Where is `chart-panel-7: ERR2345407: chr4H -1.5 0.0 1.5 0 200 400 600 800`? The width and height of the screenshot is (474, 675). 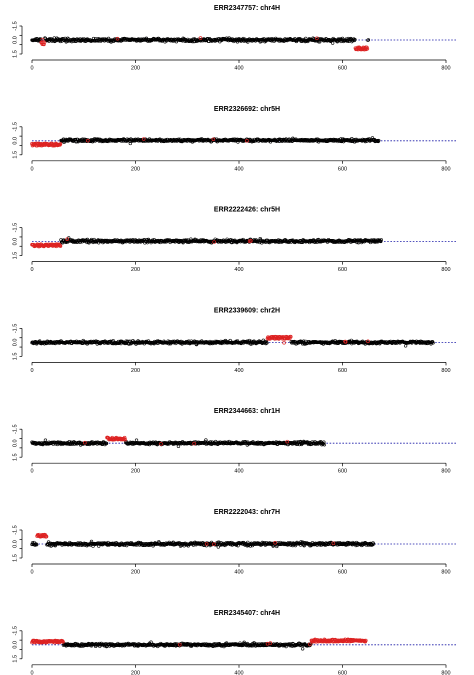
chart-panel-7: ERR2345407: chr4H -1.5 0.0 1.5 0 200 400 600 800 is located at coordinates (234, 642).